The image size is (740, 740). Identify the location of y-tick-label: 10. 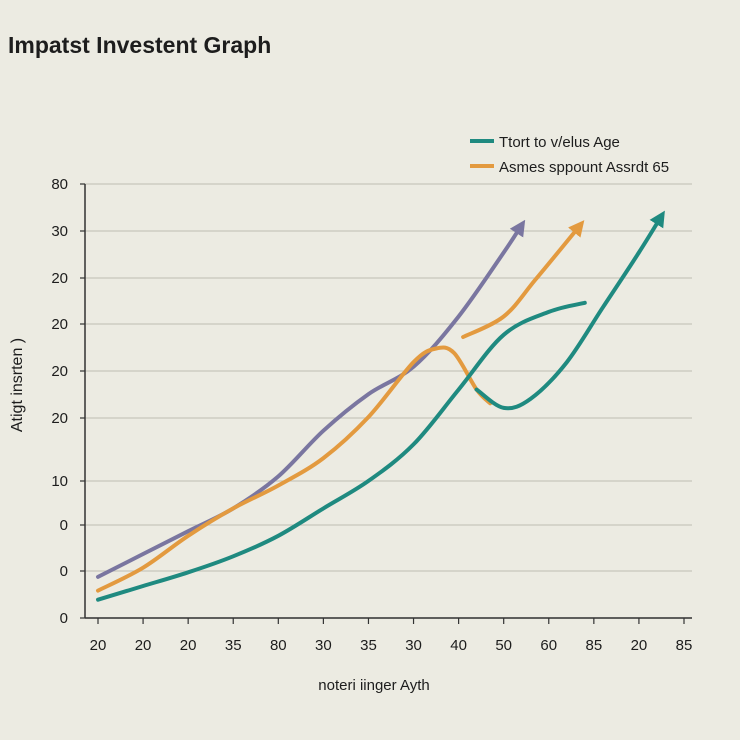
(59, 481).